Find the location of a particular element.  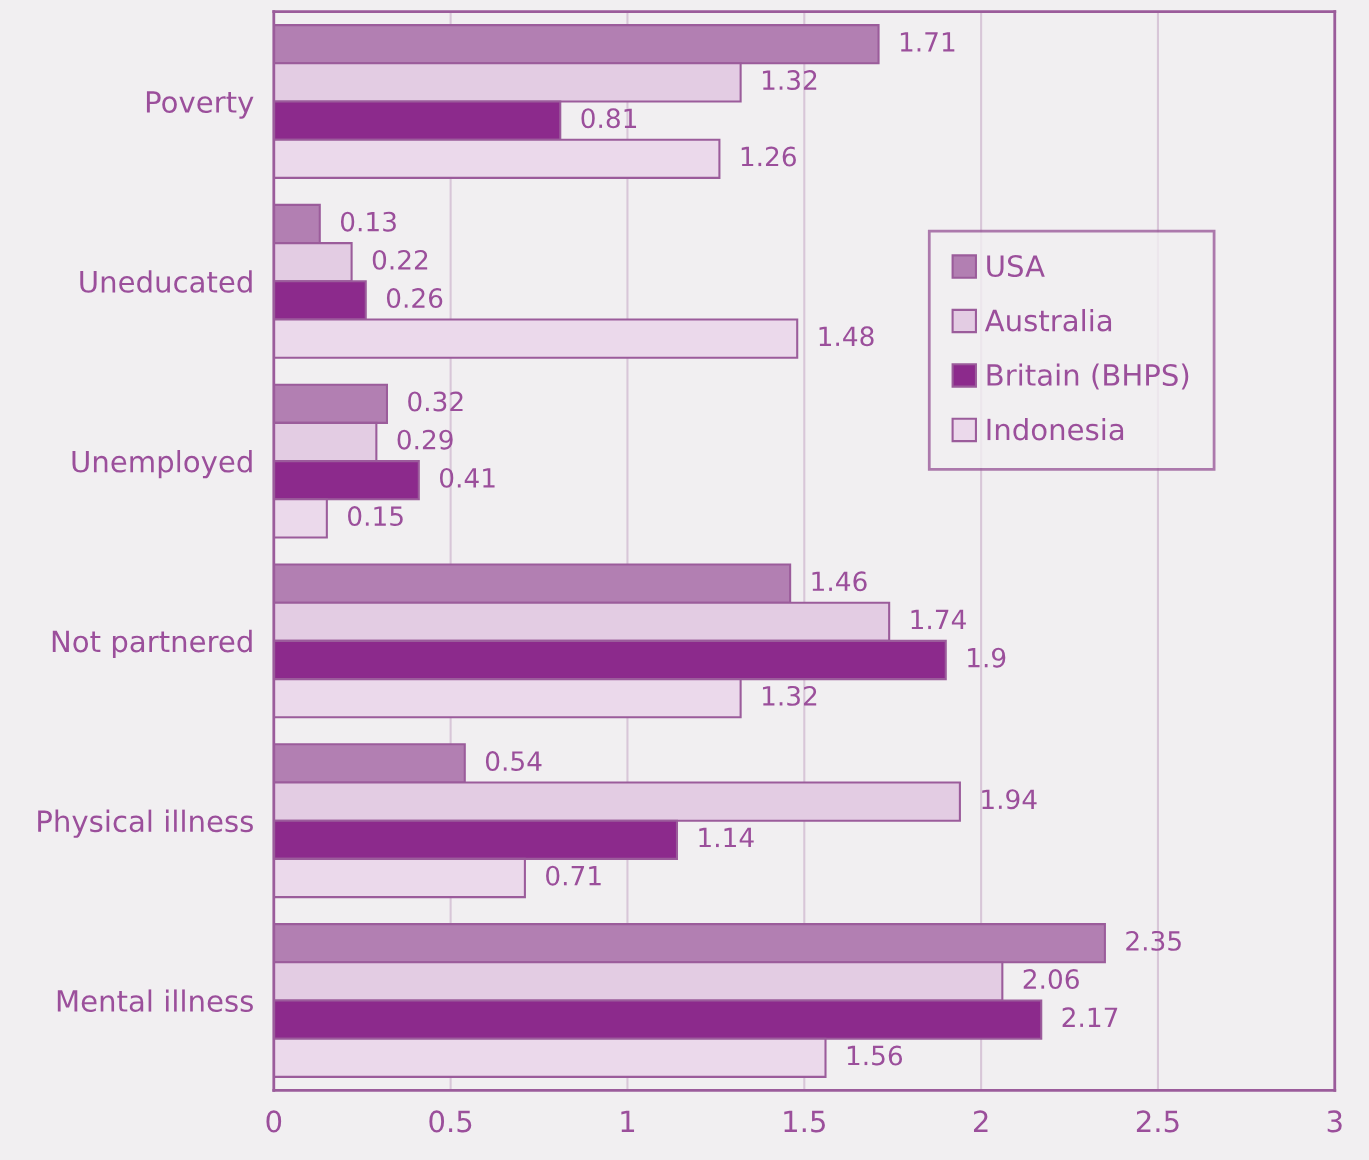

data-label: 1.71 is located at coordinates (927, 42).